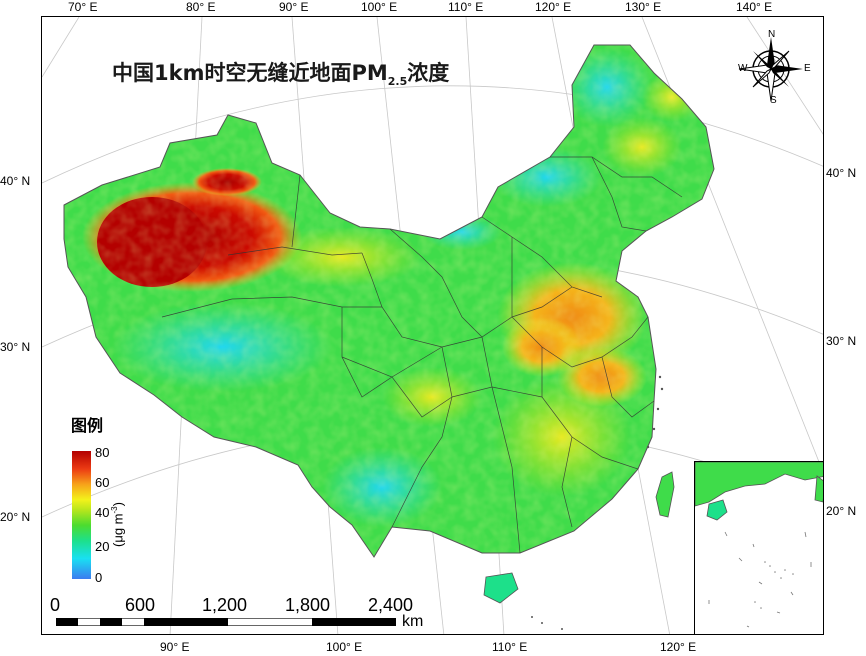  I want to click on lon-label-top-140: 140° E, so click(754, 7).